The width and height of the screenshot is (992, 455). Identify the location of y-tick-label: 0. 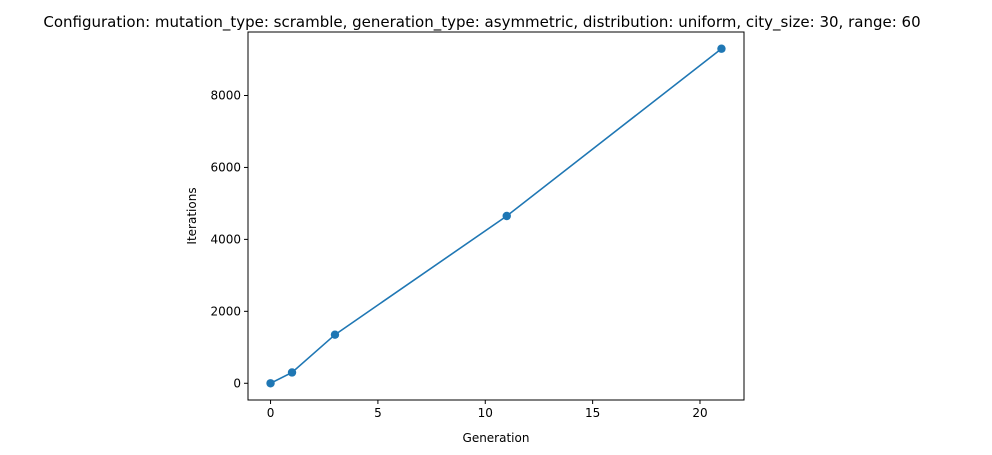
(237, 383).